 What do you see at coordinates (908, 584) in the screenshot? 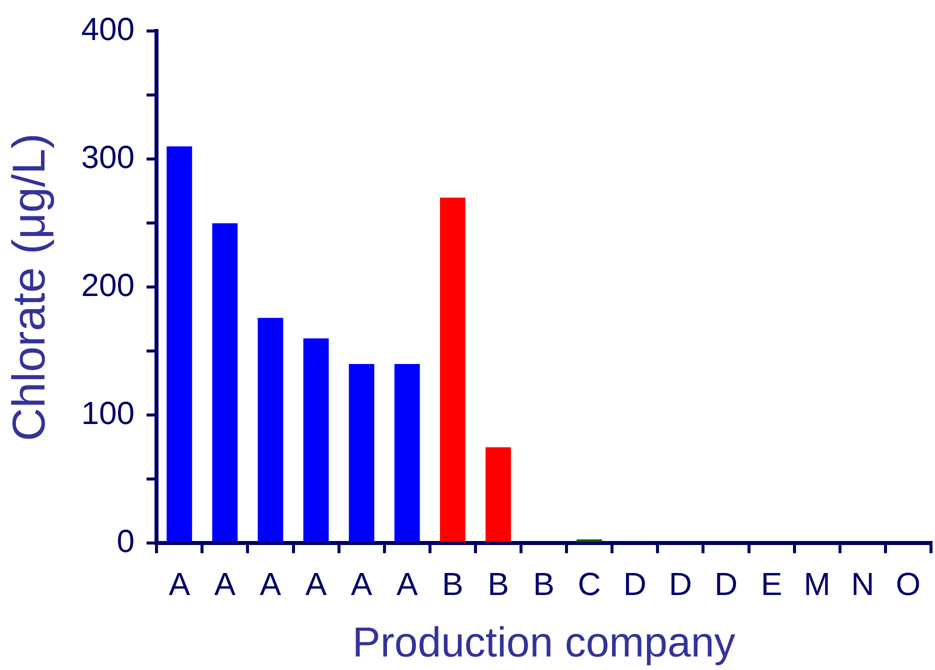
I see `x-tick-label: O` at bounding box center [908, 584].